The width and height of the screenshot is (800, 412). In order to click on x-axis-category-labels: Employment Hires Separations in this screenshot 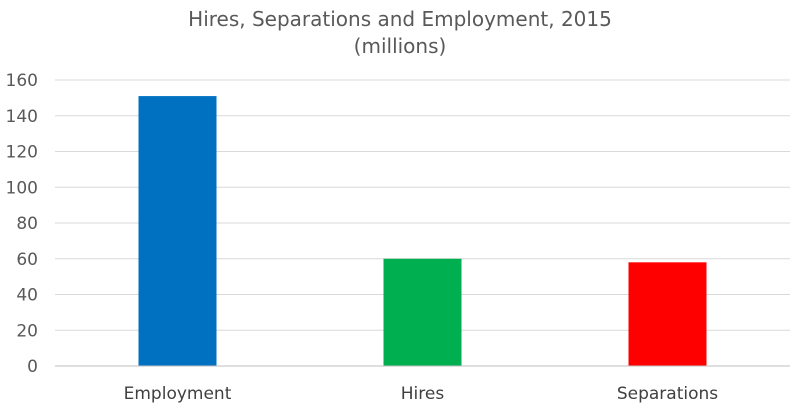, I will do `click(421, 394)`.